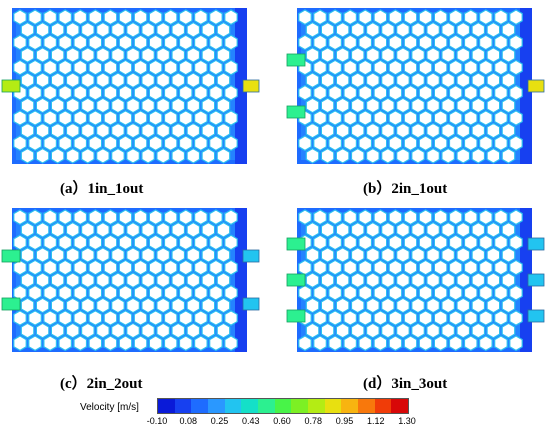  What do you see at coordinates (251, 304) in the screenshot?
I see `outlet-port` at bounding box center [251, 304].